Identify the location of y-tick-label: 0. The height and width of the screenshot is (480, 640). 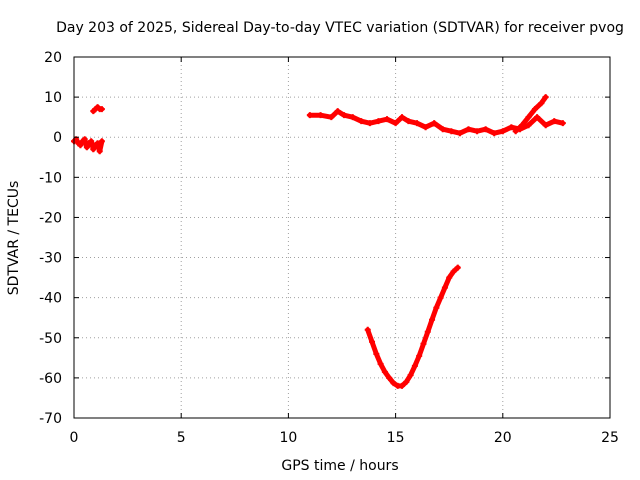
(57, 138).